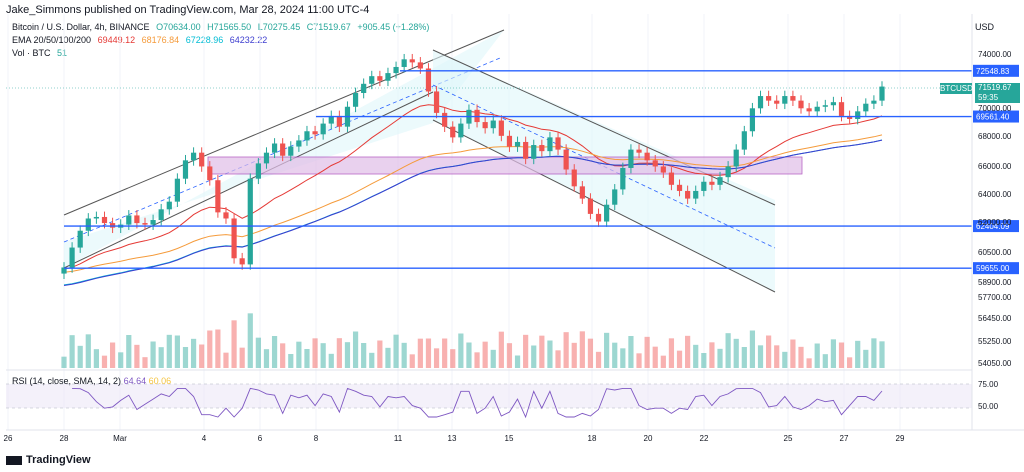  Describe the element at coordinates (229, 27) in the screenshot. I see `ohlc-high: H71565.50` at that location.